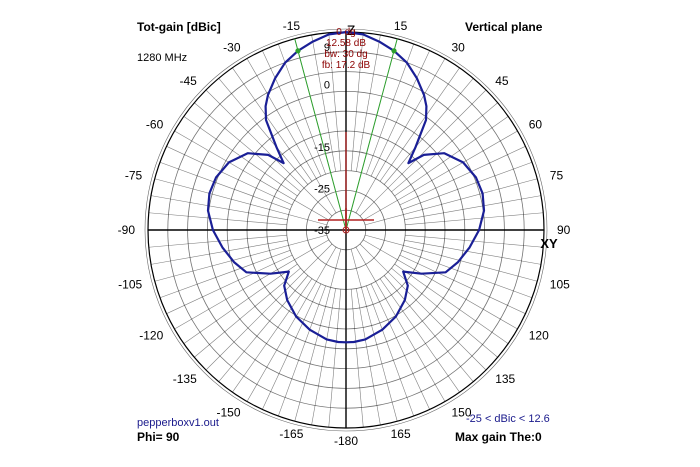 The height and width of the screenshot is (467, 700). I want to click on gain-range-label: -25 < dBic < 12.6, so click(508, 419).